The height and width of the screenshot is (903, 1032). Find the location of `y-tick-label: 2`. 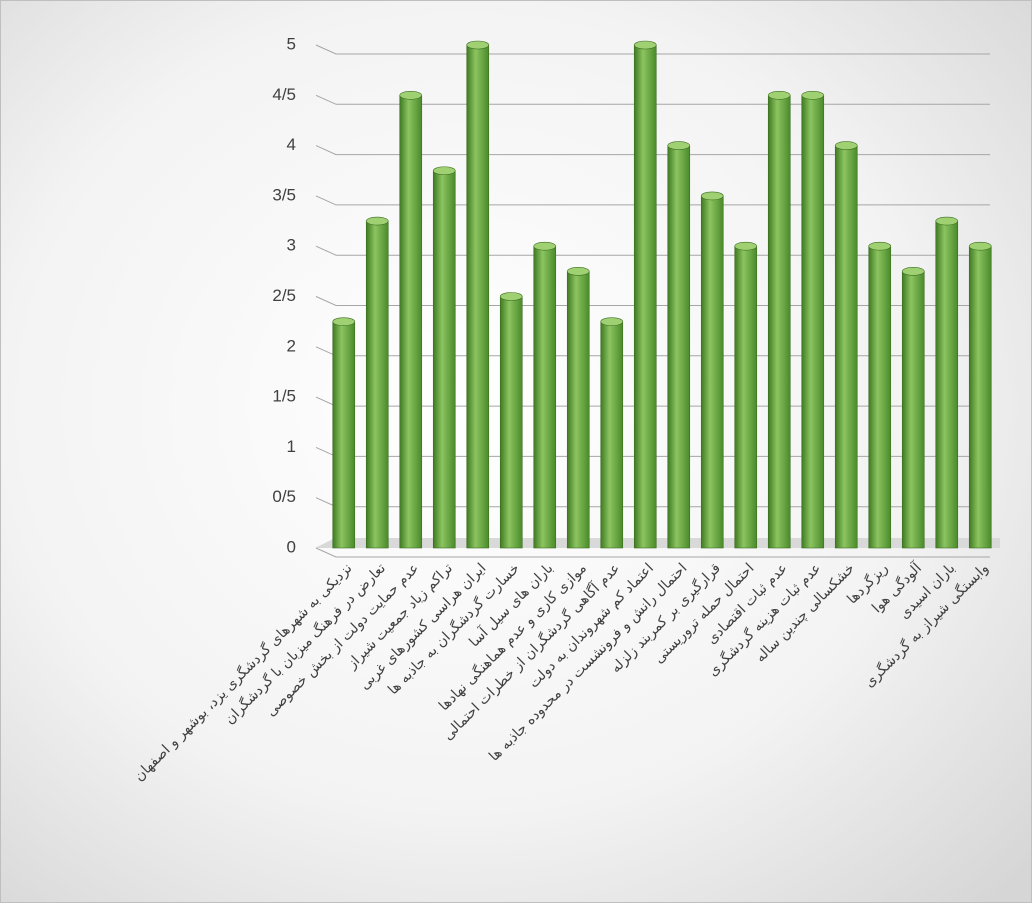

y-tick-label: 2 is located at coordinates (291, 345).